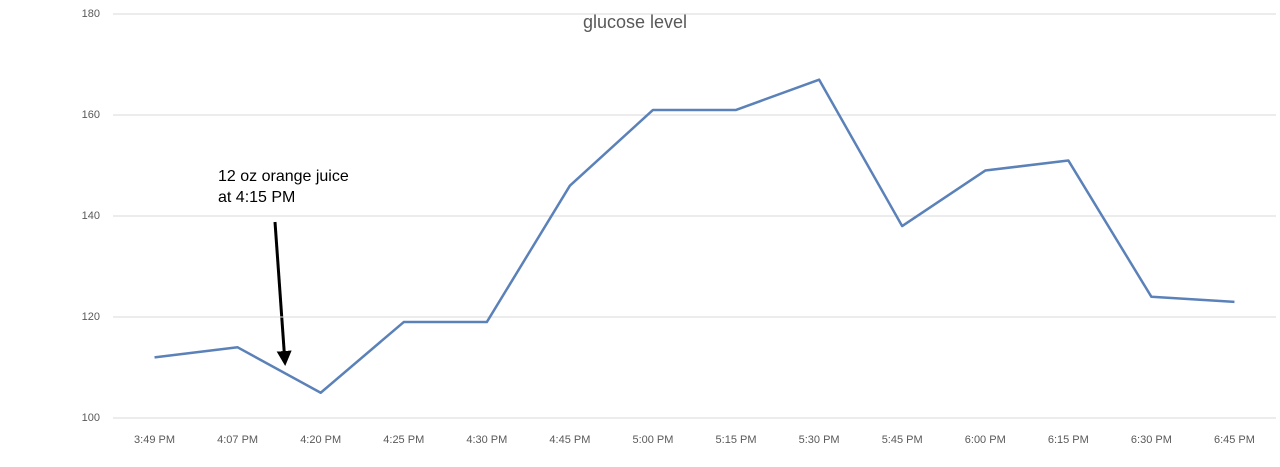 The image size is (1280, 467). I want to click on x-tick-label: 4:07 PM, so click(237, 440).